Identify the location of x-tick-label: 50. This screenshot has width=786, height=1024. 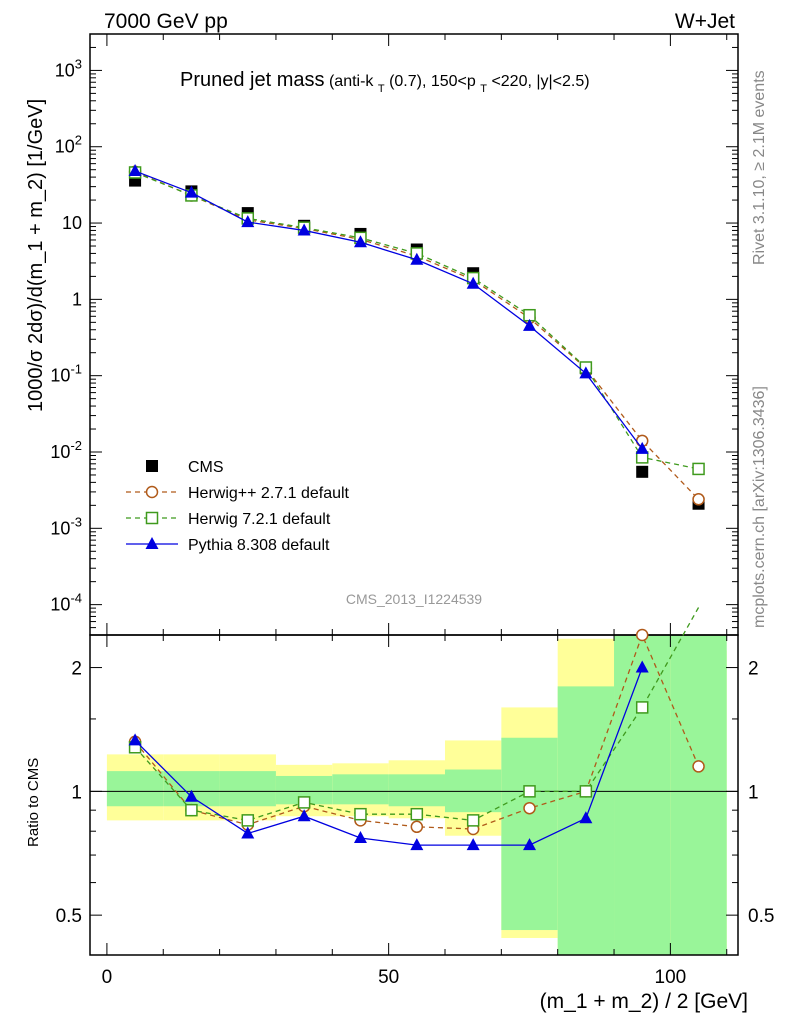
(388, 977).